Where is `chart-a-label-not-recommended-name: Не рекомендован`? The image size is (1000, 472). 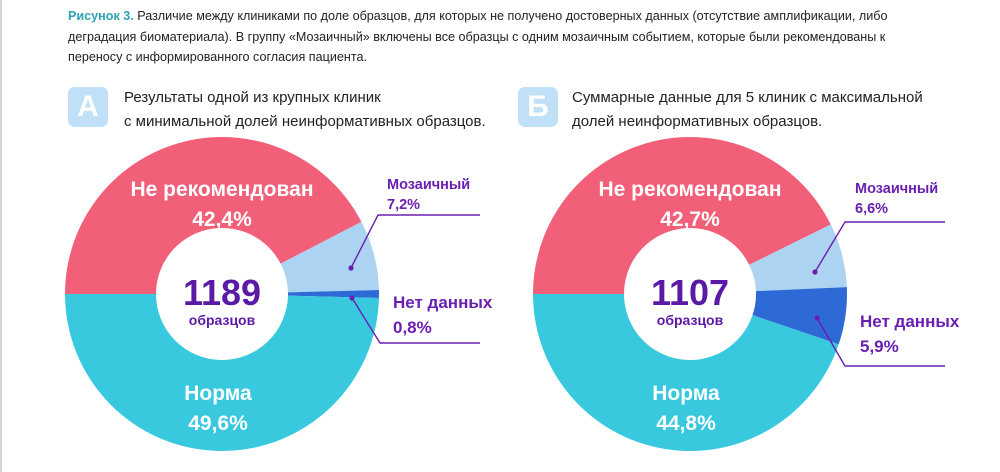
chart-a-label-not-recommended-name: Не рекомендован is located at coordinates (221, 189).